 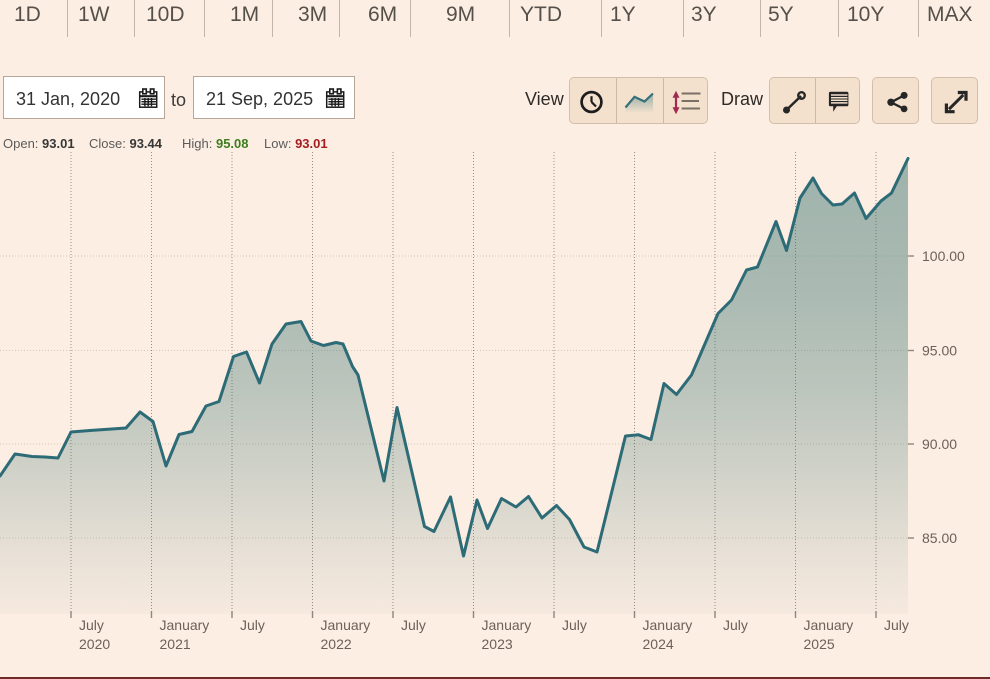 What do you see at coordinates (658, 644) in the screenshot?
I see `svg-text: 2024` at bounding box center [658, 644].